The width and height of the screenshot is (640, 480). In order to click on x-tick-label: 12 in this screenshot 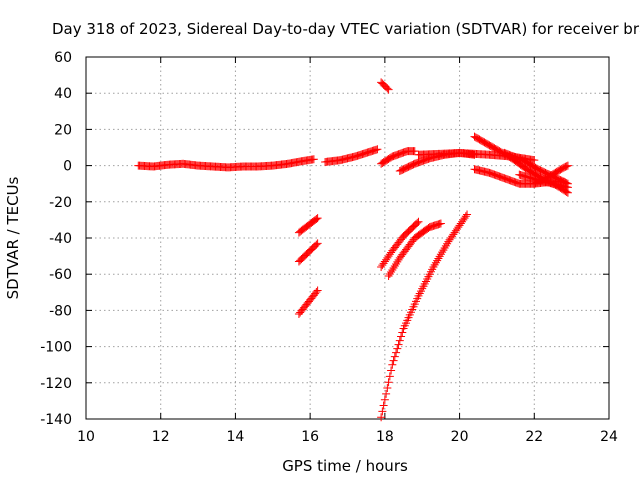, I will do `click(161, 437)`.